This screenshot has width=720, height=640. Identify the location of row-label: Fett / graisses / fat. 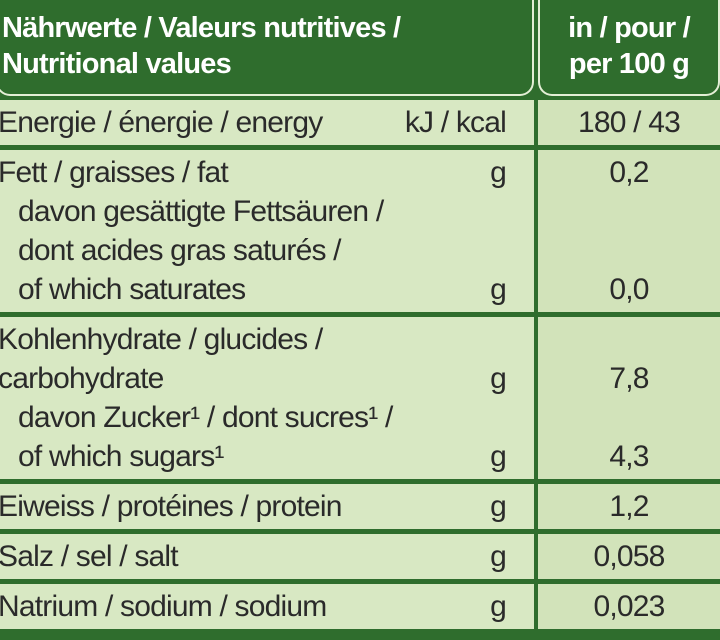
(114, 172).